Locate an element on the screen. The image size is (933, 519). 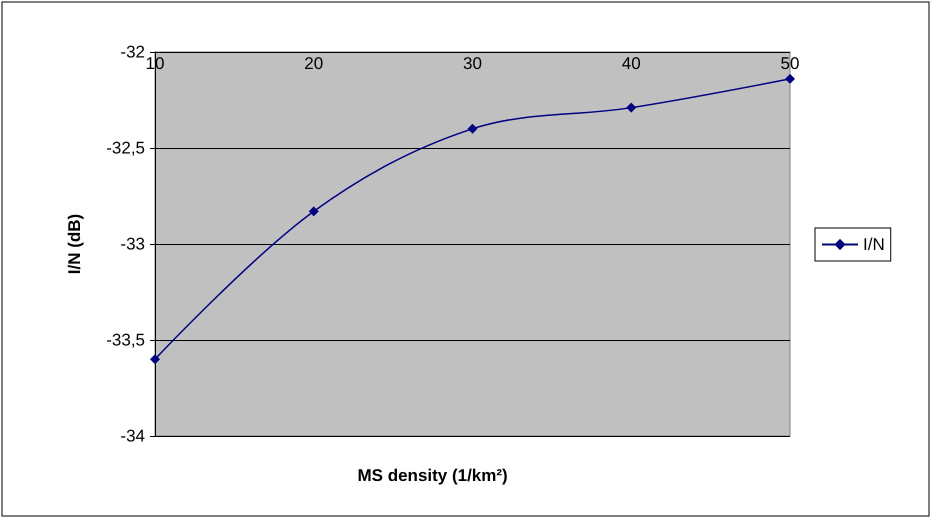
y-tick-label: -32 is located at coordinates (132, 52).